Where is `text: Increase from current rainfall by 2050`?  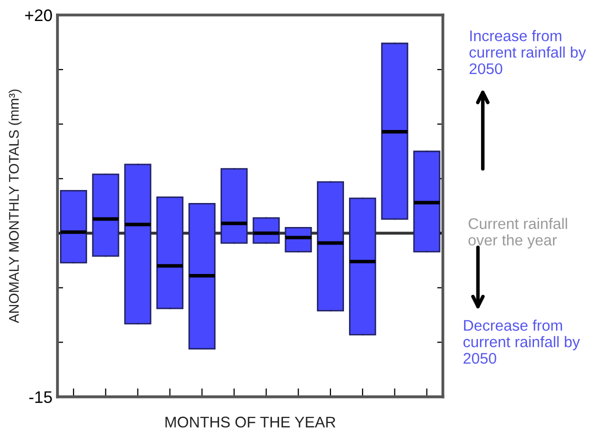 text: Increase from current rainfall by 2050 is located at coordinates (528, 52).